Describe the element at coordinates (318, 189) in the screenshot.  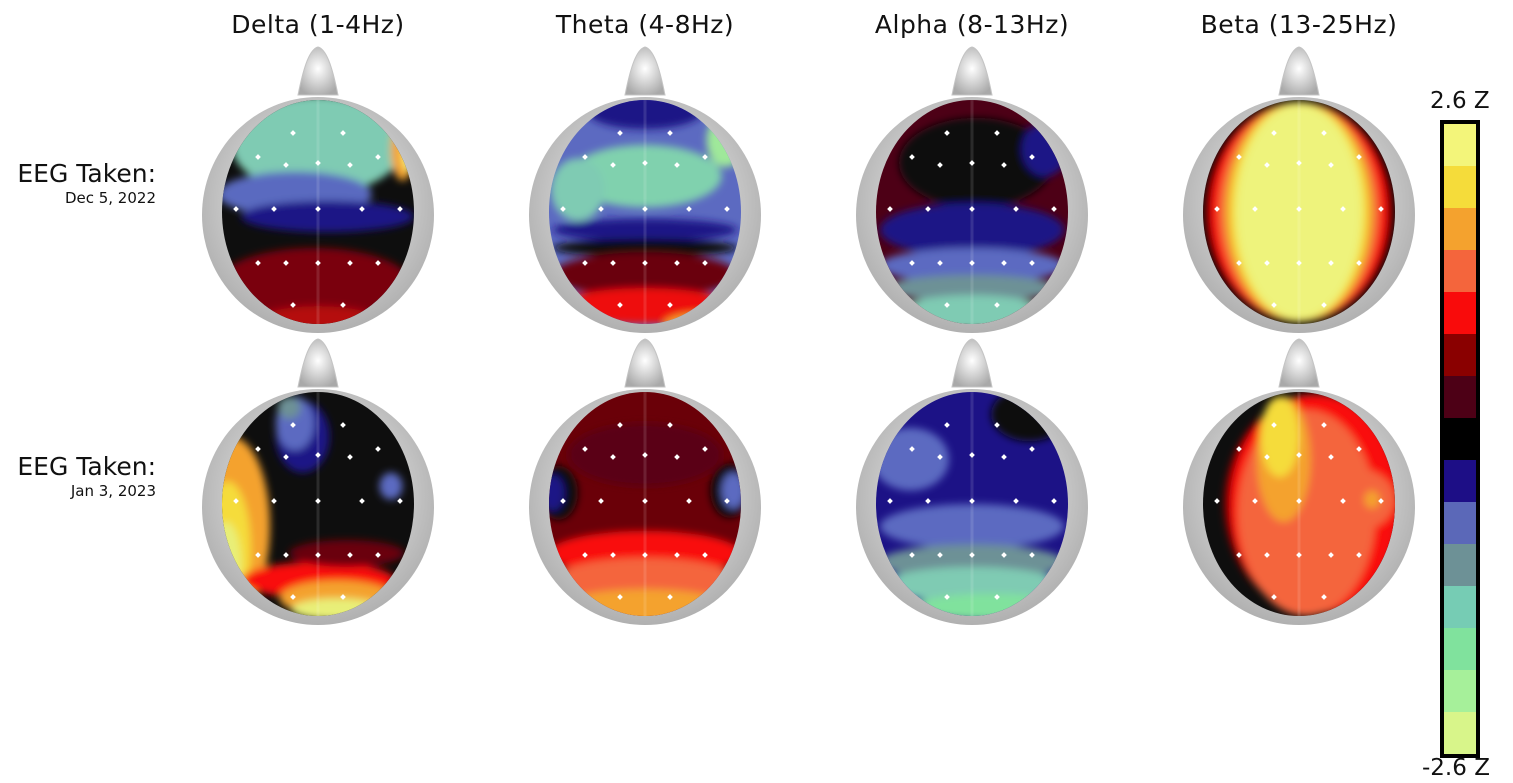
I see `topomap-delta-row1` at that location.